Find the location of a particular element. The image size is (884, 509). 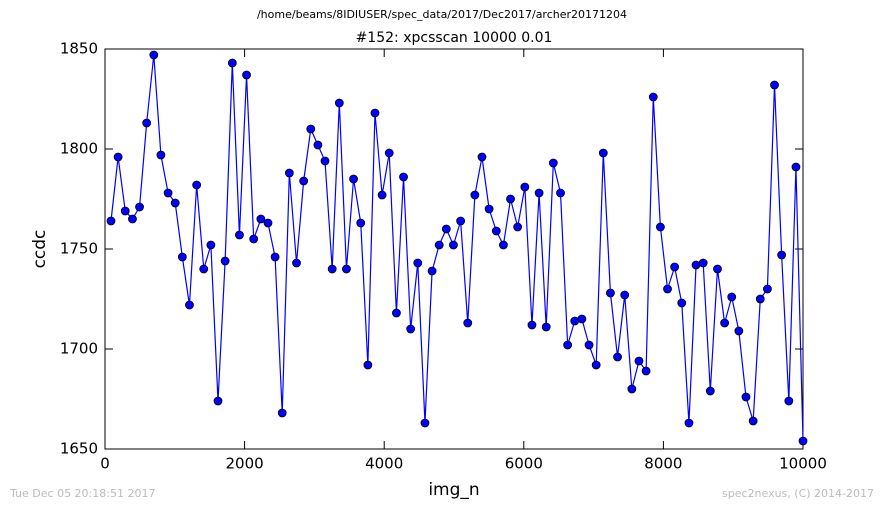

y-tick-label: 1850 is located at coordinates (79, 49).